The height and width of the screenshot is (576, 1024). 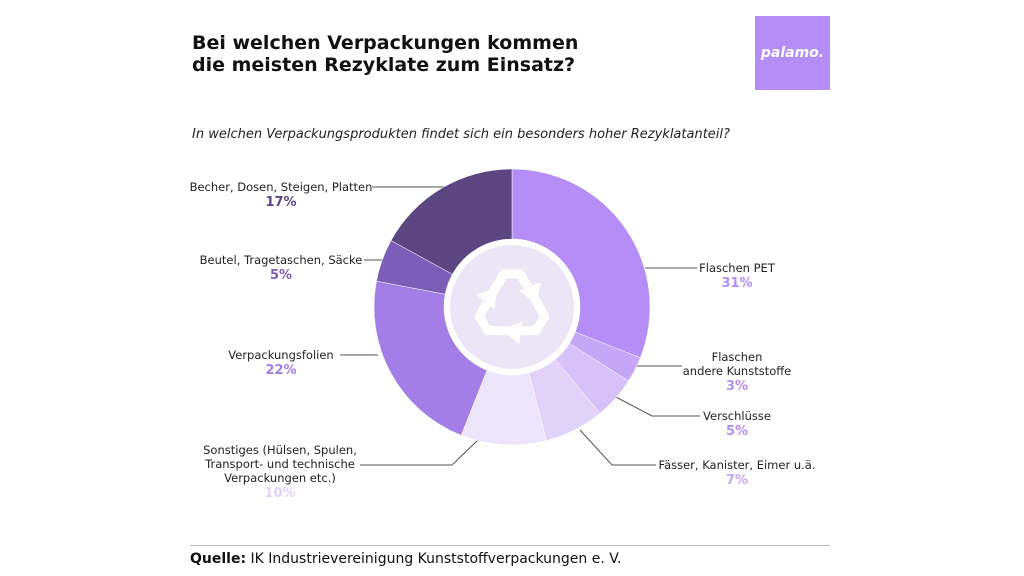 What do you see at coordinates (737, 416) in the screenshot?
I see `category-name: Verschlüsse` at bounding box center [737, 416].